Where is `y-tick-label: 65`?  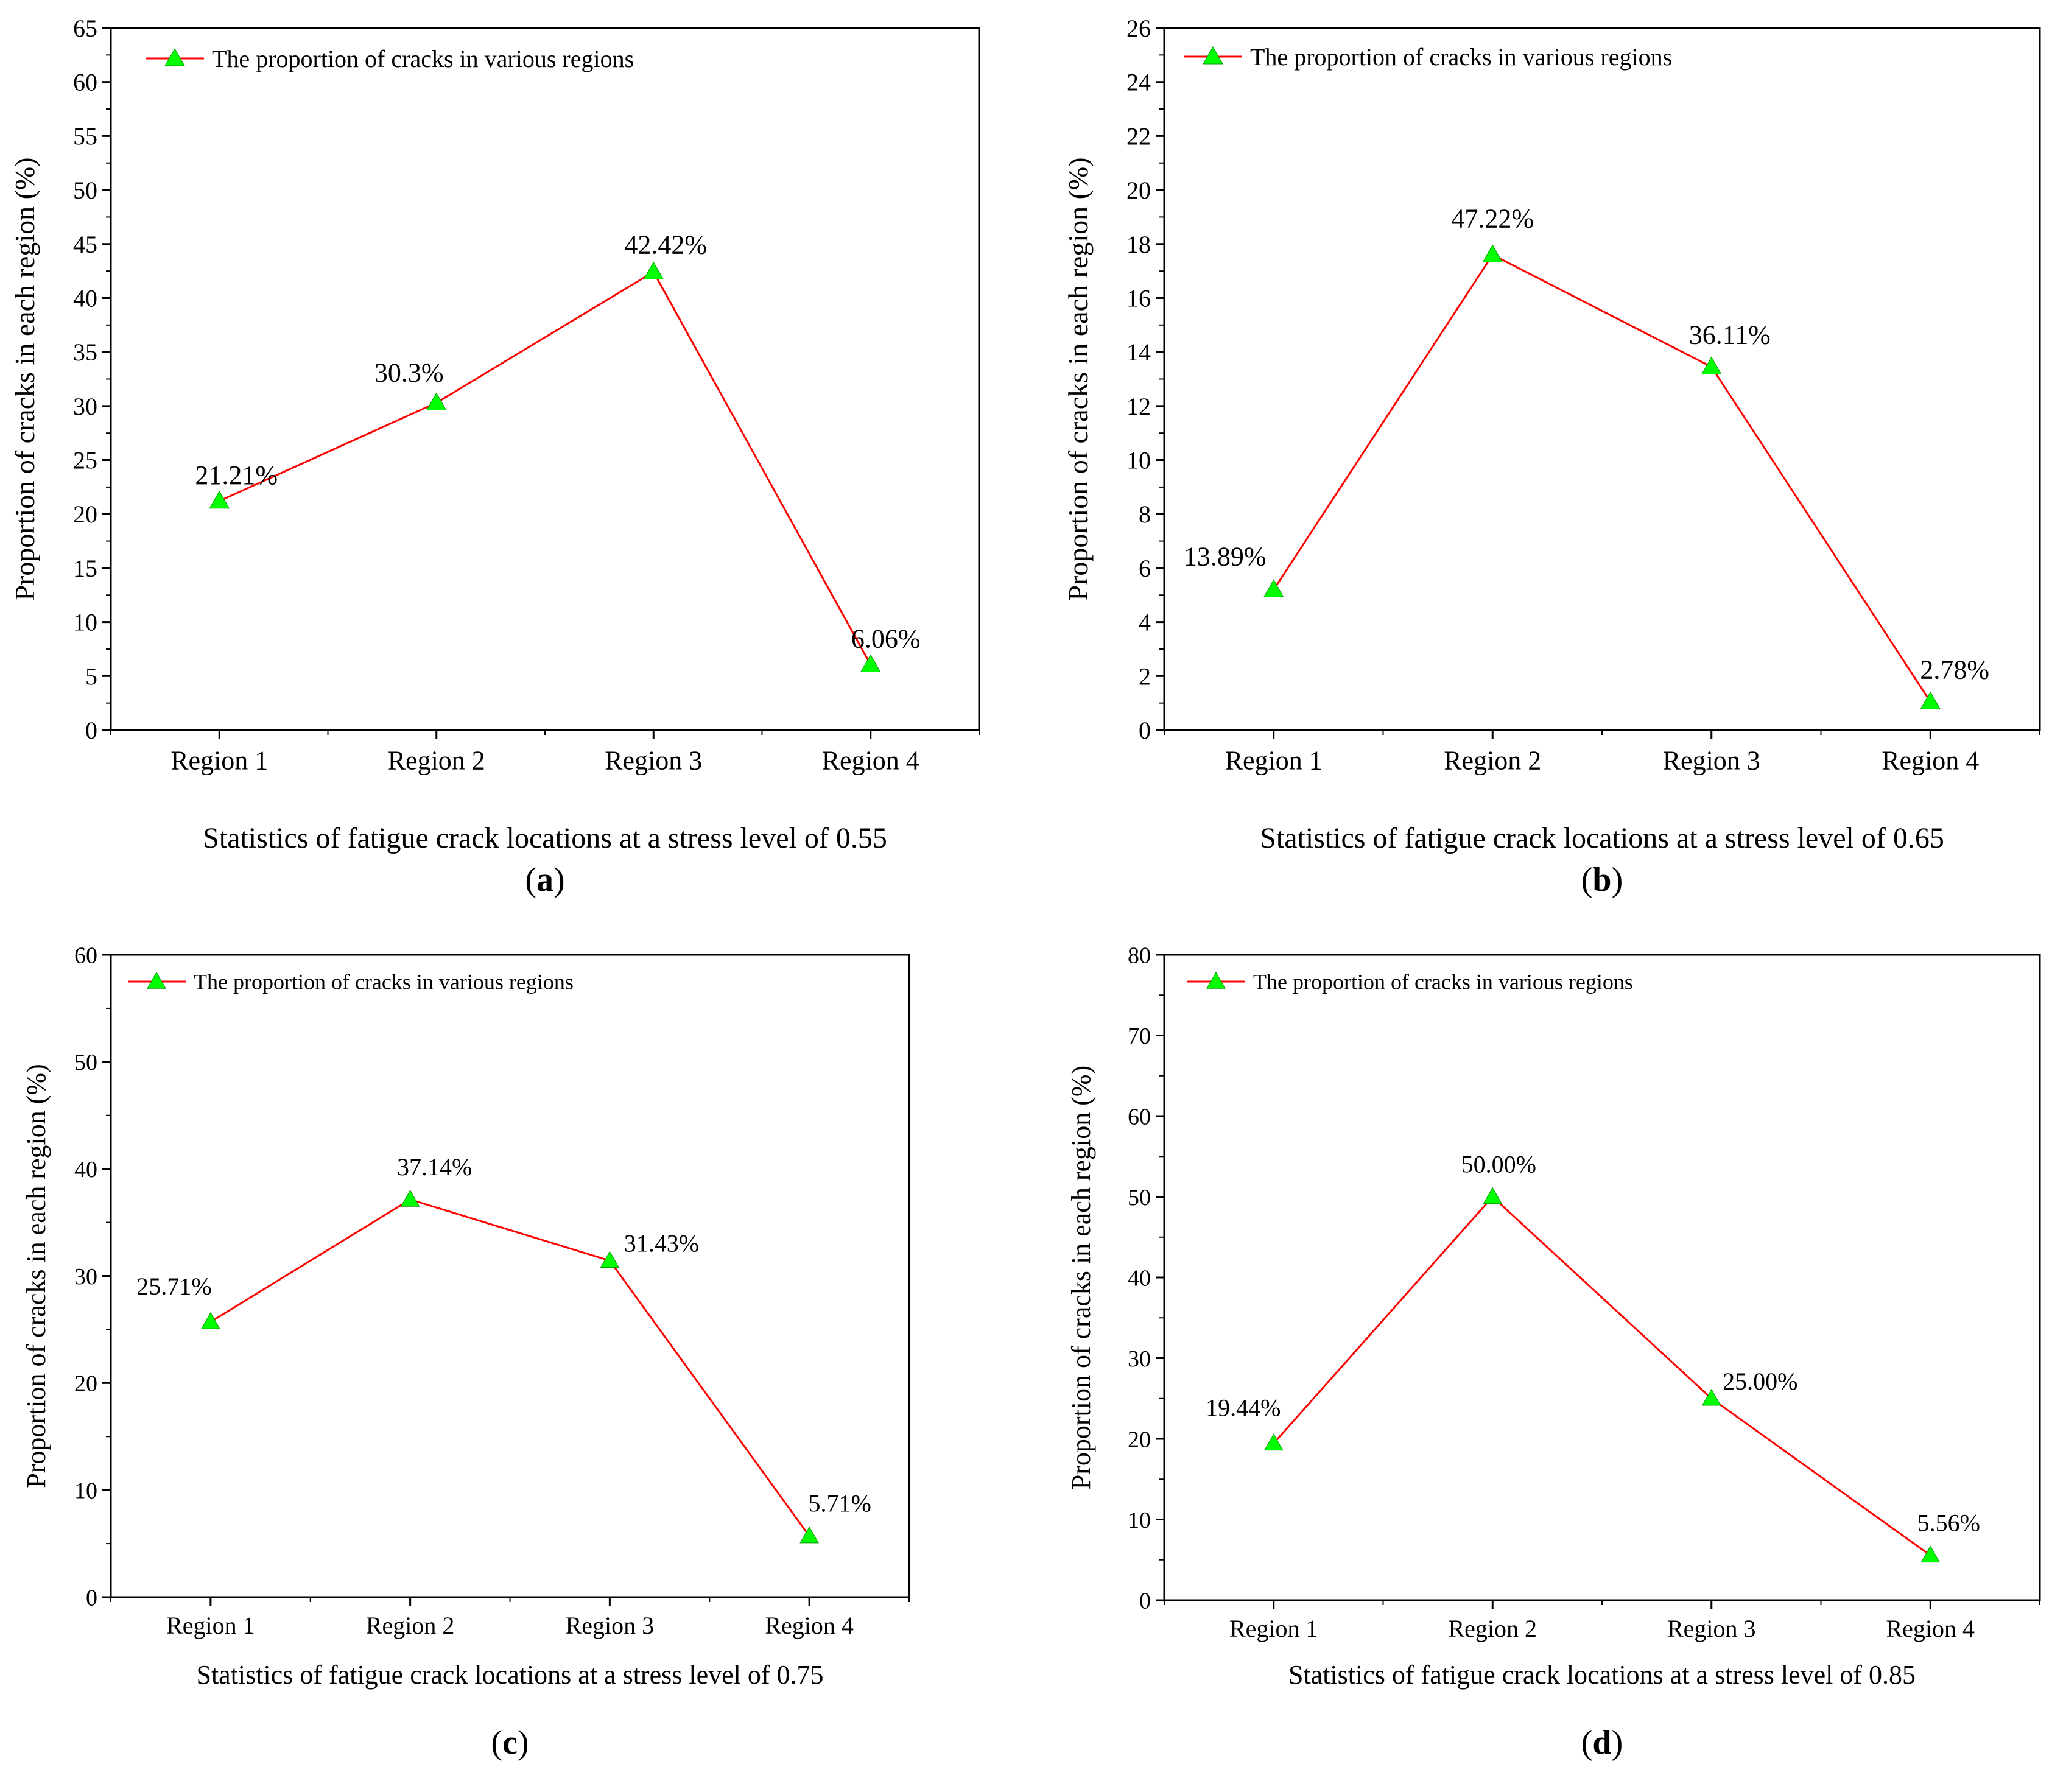
y-tick-label: 65 is located at coordinates (85, 28).